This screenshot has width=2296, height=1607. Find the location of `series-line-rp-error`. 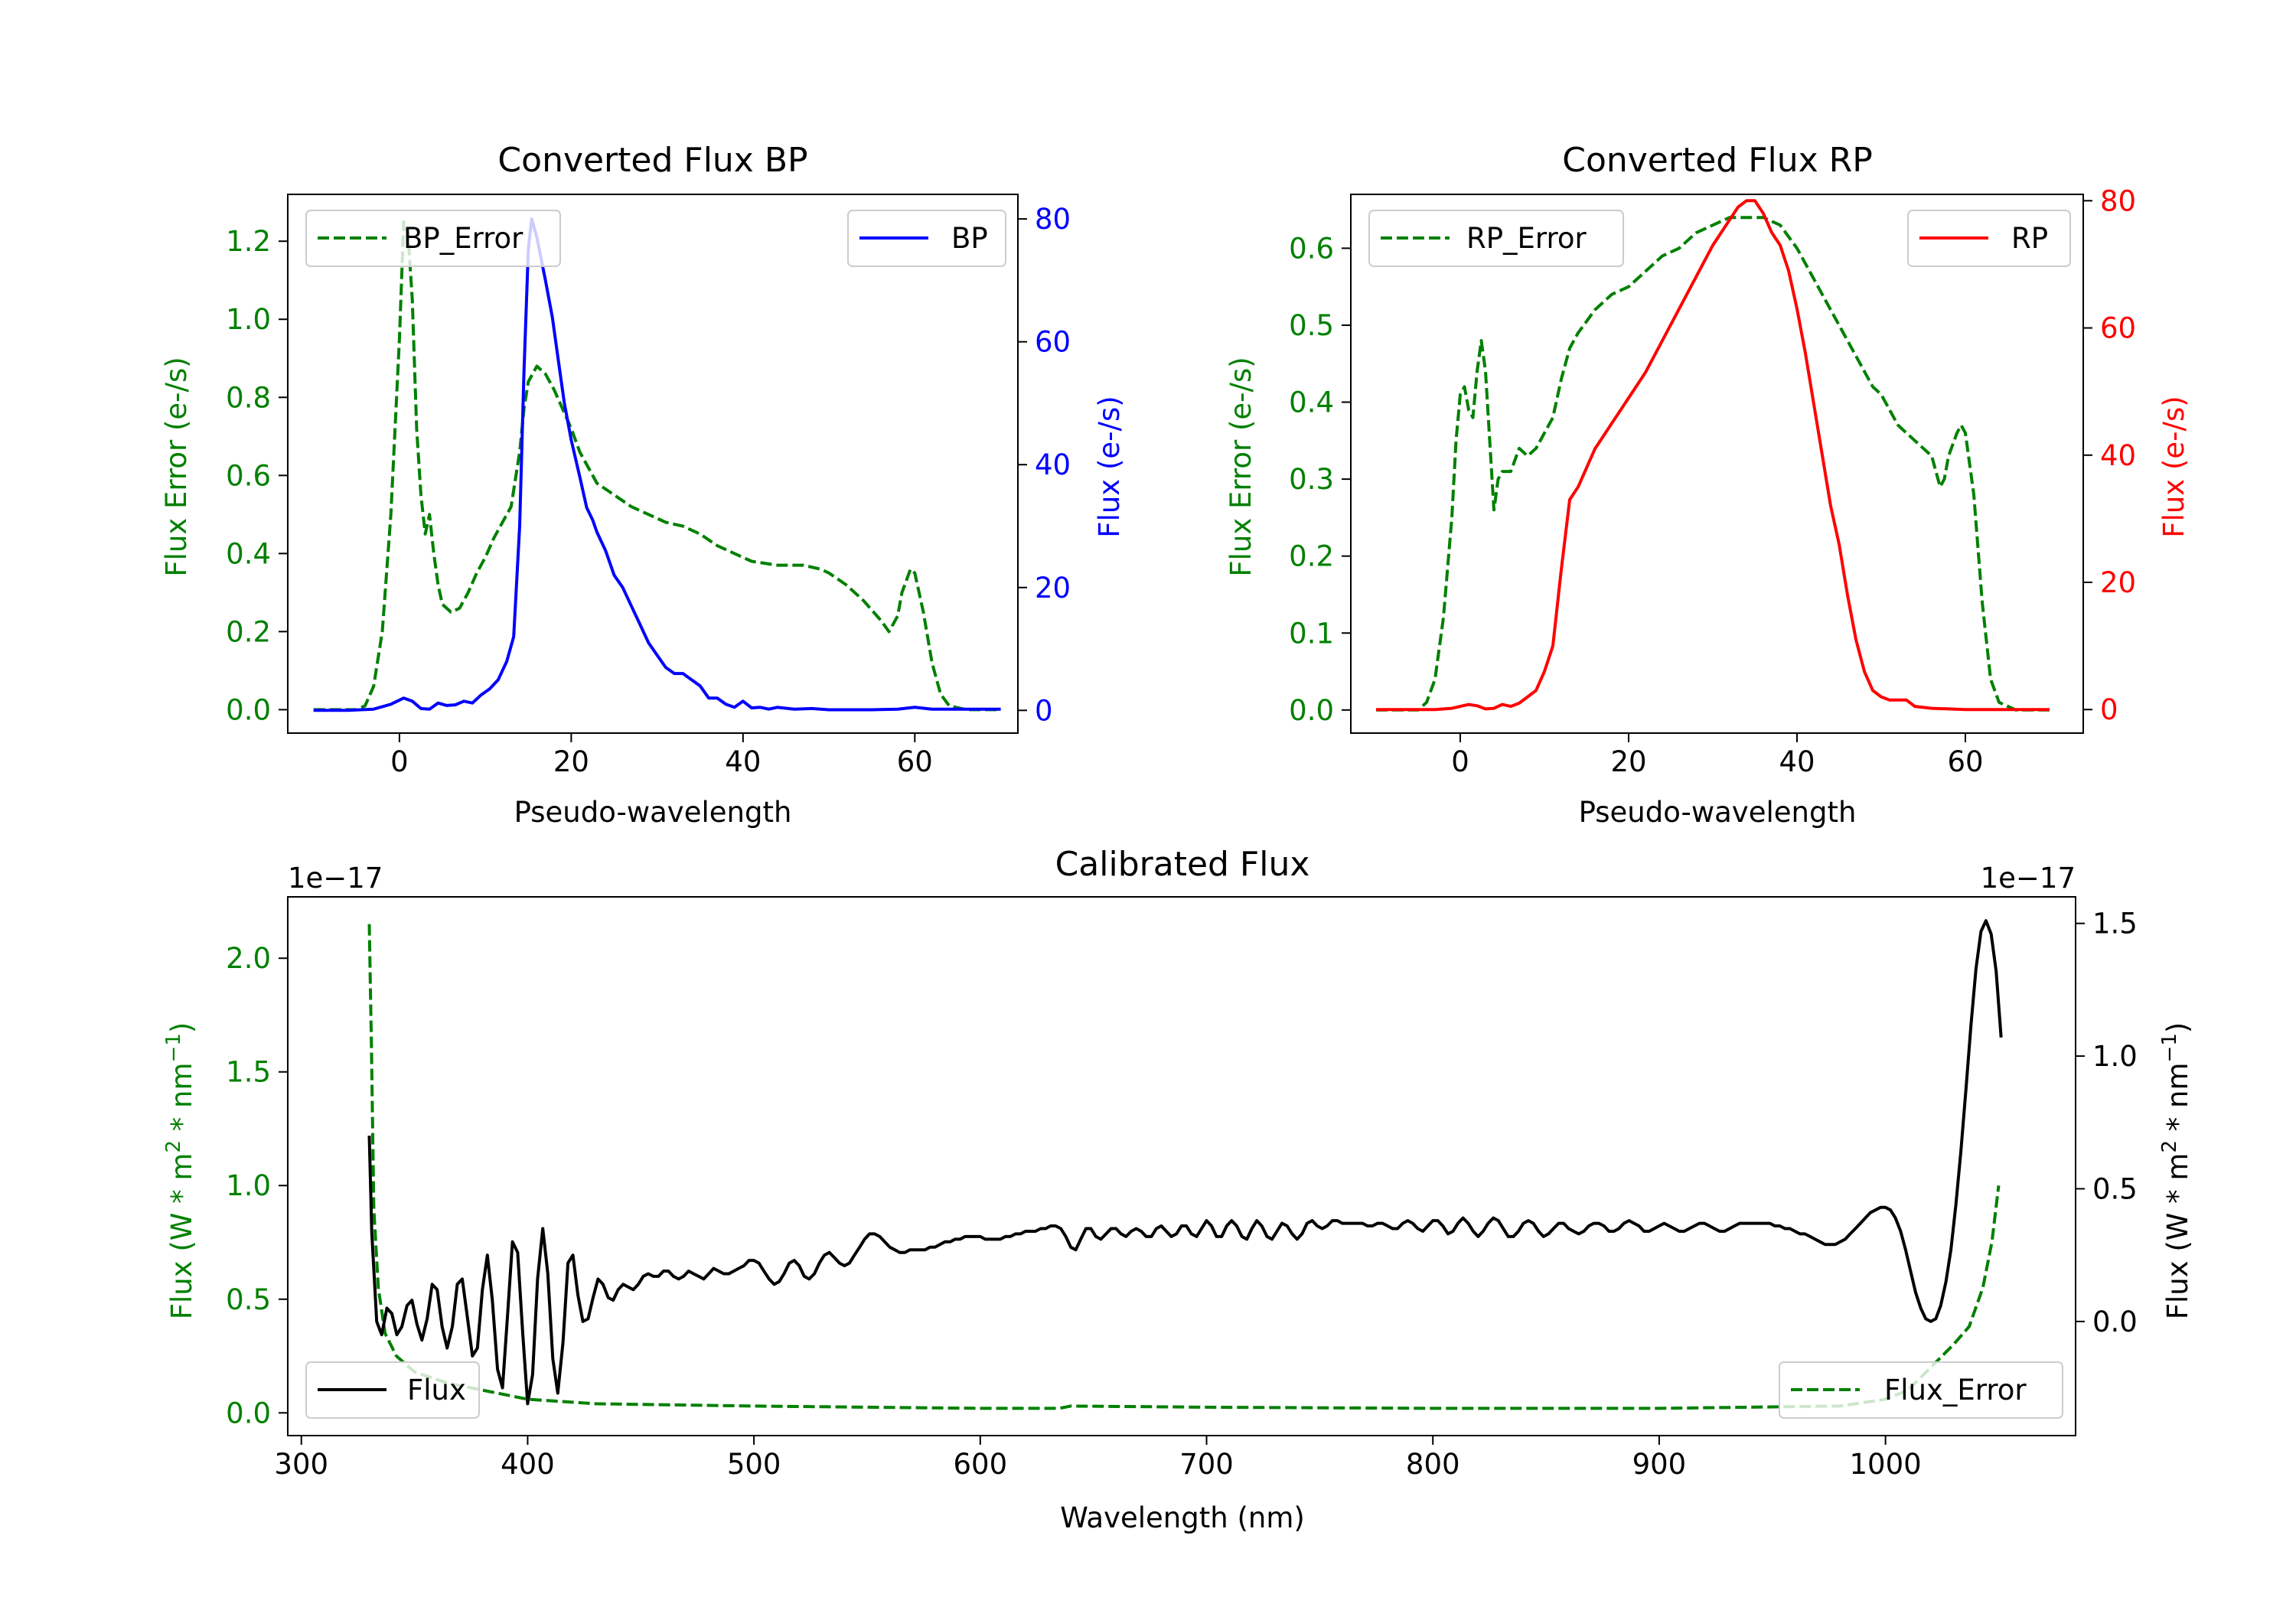

series-line-rp-error is located at coordinates (1713, 464).